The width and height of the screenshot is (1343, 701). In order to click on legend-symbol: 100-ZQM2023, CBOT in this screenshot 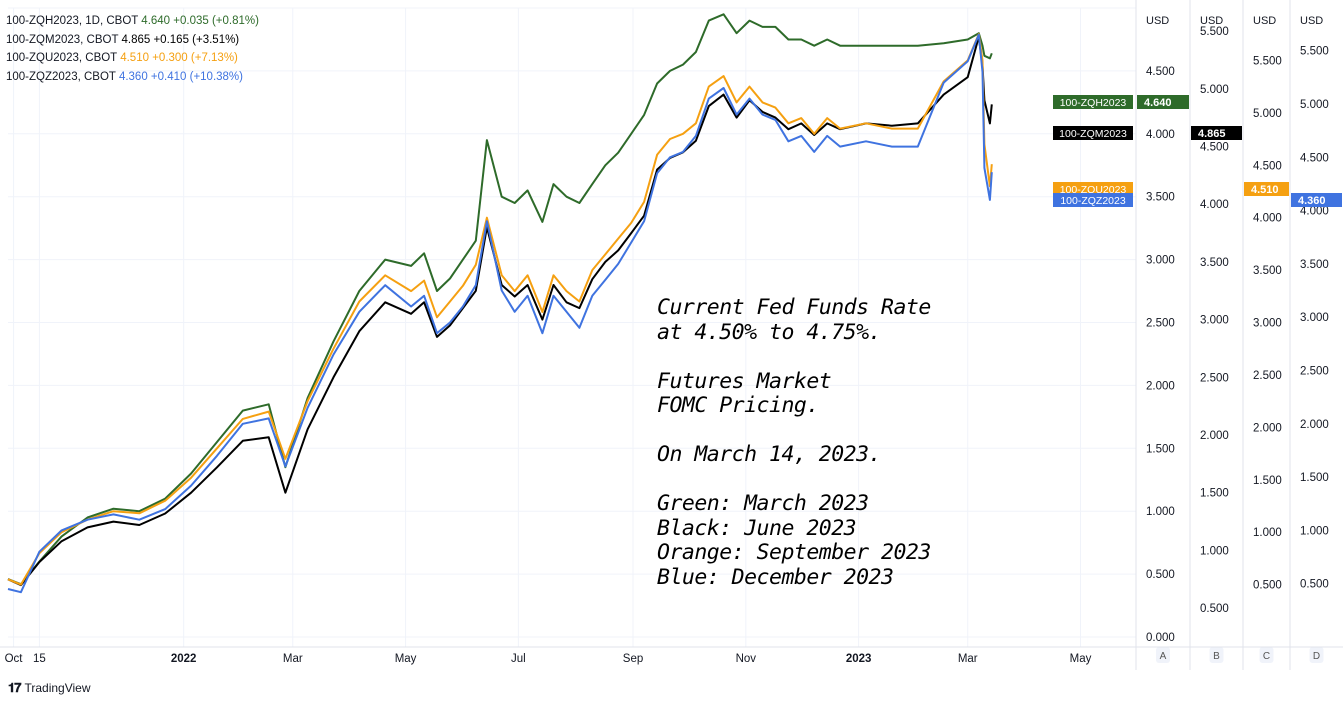, I will do `click(62, 39)`.